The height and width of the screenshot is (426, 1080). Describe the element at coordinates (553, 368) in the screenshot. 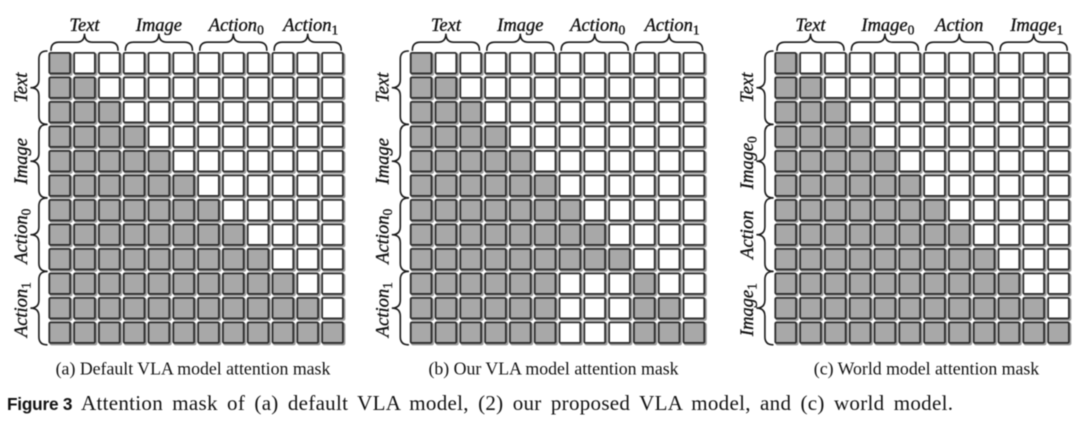

I see `svg-text:(b) Our VLA model attention ma: (b) Our VLA model attention mask` at that location.